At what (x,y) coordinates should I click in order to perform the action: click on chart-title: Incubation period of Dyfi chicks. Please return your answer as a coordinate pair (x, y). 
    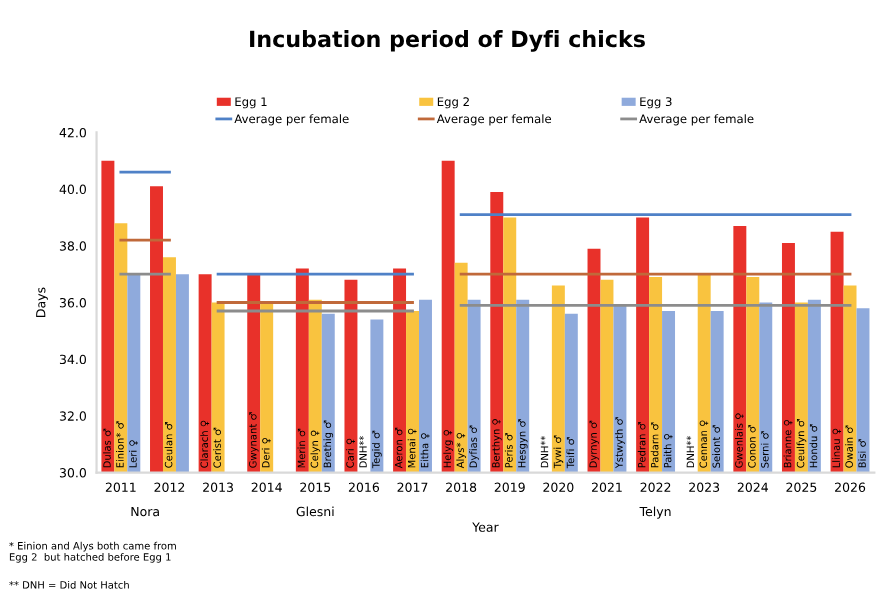
    Looking at the image, I should click on (447, 41).